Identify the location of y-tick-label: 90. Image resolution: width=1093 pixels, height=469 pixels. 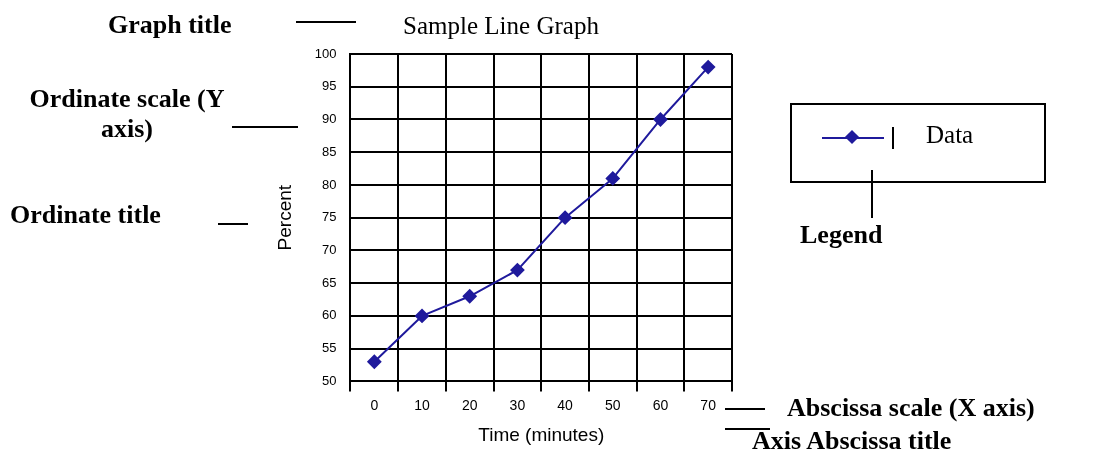
(329, 119).